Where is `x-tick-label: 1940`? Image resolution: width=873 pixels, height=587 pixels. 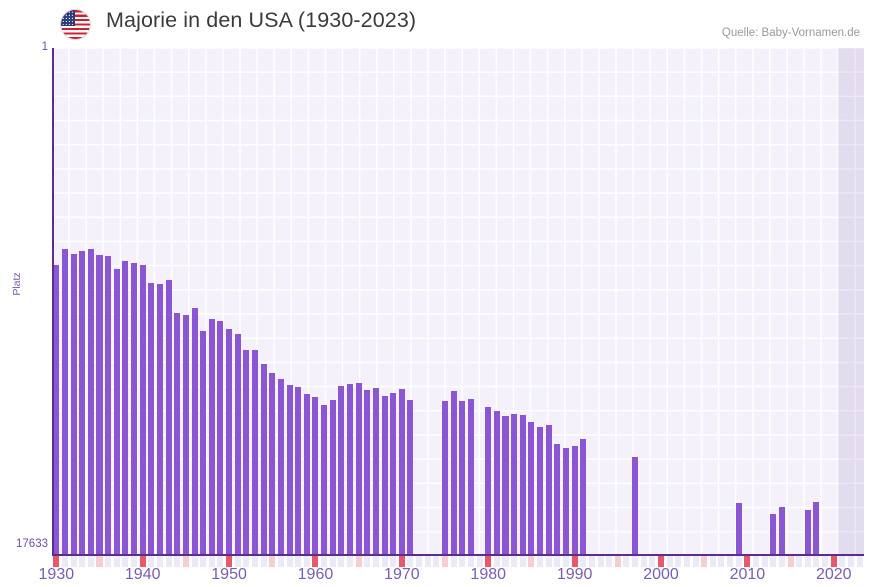
x-tick-label: 1940 is located at coordinates (142, 574).